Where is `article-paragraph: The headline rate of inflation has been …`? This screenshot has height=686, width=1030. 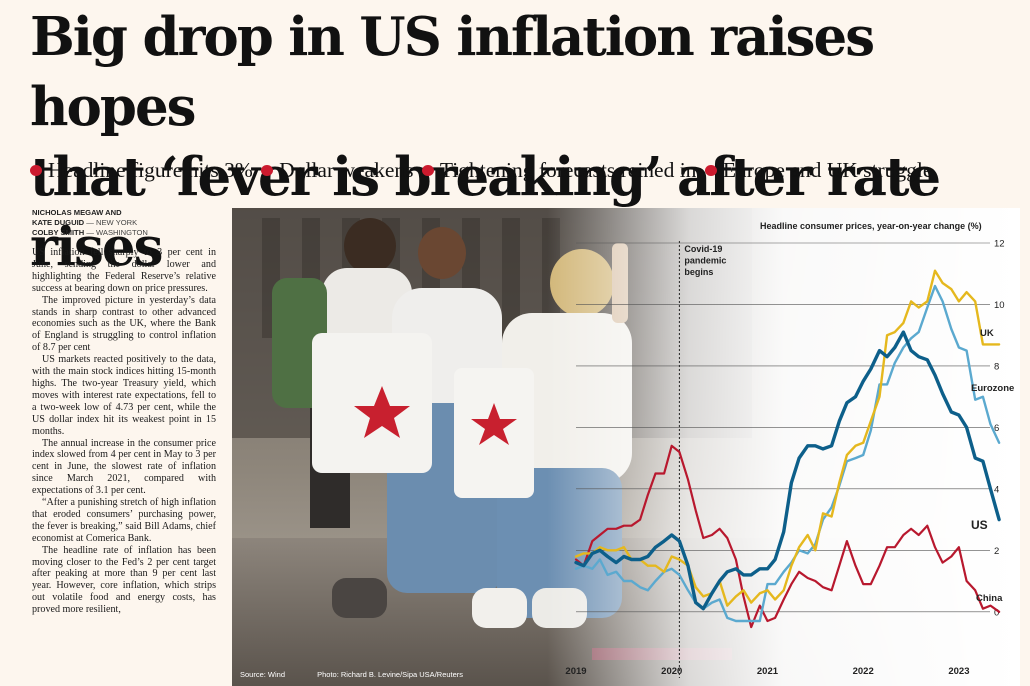 article-paragraph: The headline rate of inflation has been … is located at coordinates (124, 580).